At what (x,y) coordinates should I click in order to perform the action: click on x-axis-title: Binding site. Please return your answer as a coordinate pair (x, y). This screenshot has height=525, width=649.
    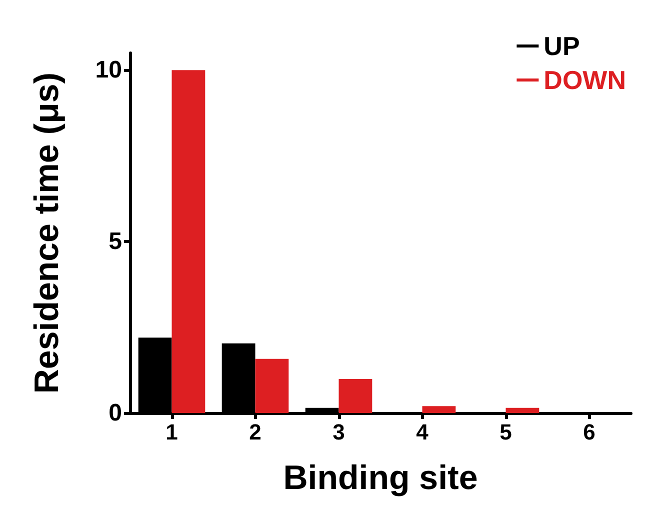
    Looking at the image, I should click on (380, 478).